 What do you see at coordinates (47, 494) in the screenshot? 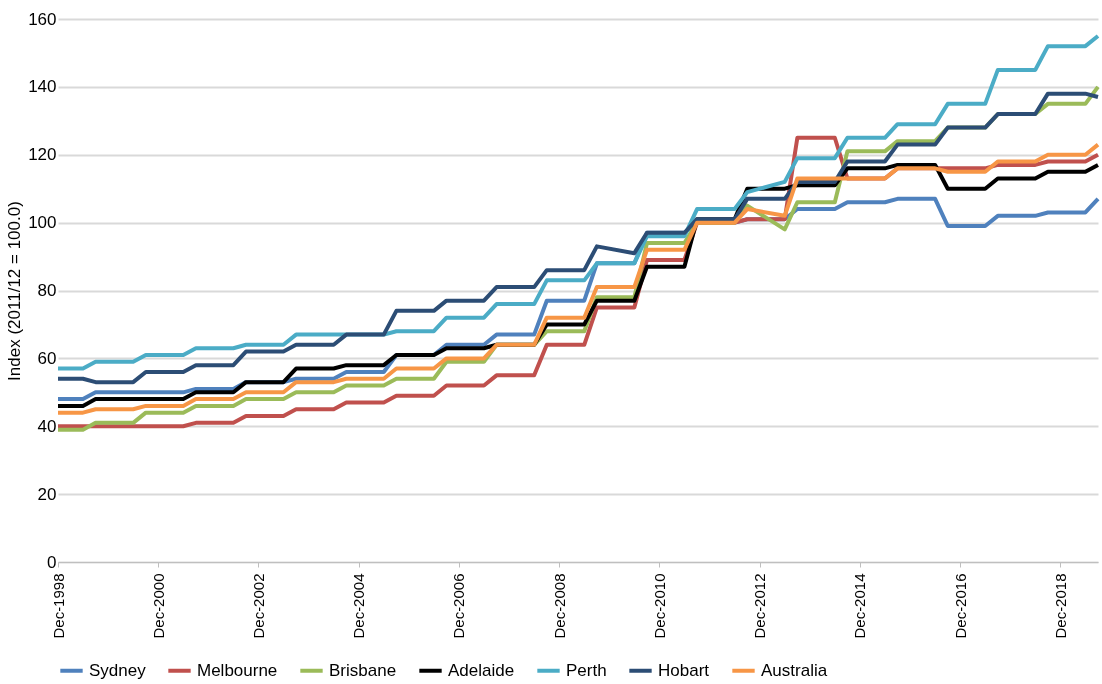
I see `y-tick-label: 20` at bounding box center [47, 494].